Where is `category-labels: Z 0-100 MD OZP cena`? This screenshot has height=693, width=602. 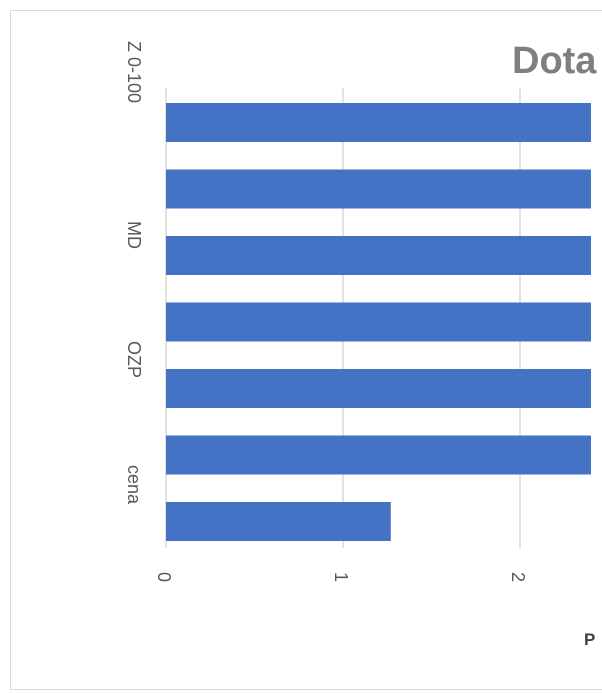 category-labels: Z 0-100 MD OZP cena is located at coordinates (134, 273).